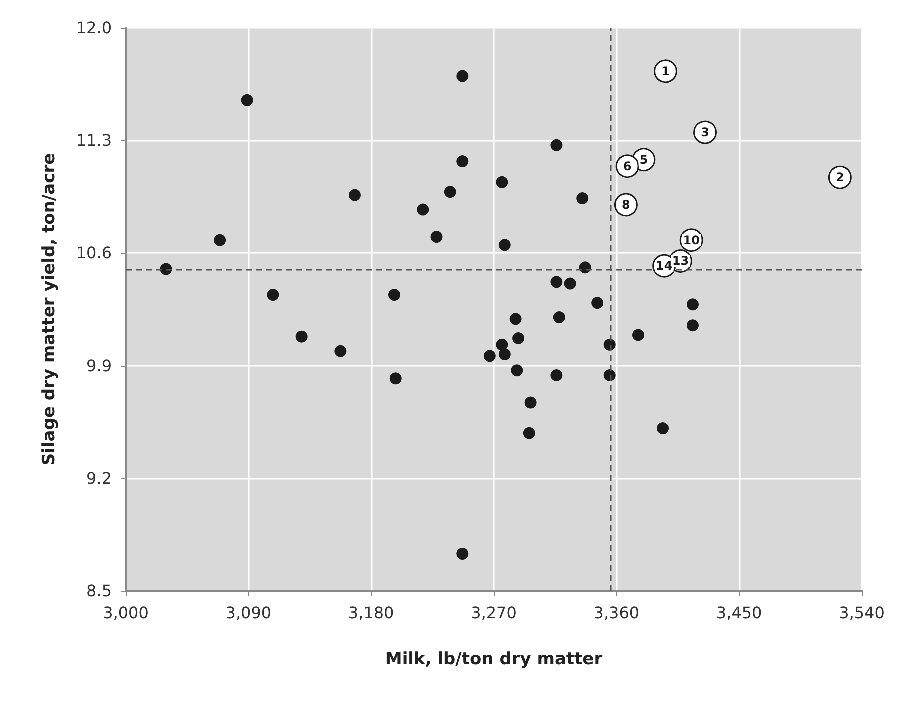 The width and height of the screenshot is (902, 717). What do you see at coordinates (94, 28) in the screenshot?
I see `y-tick-label: 12.0` at bounding box center [94, 28].